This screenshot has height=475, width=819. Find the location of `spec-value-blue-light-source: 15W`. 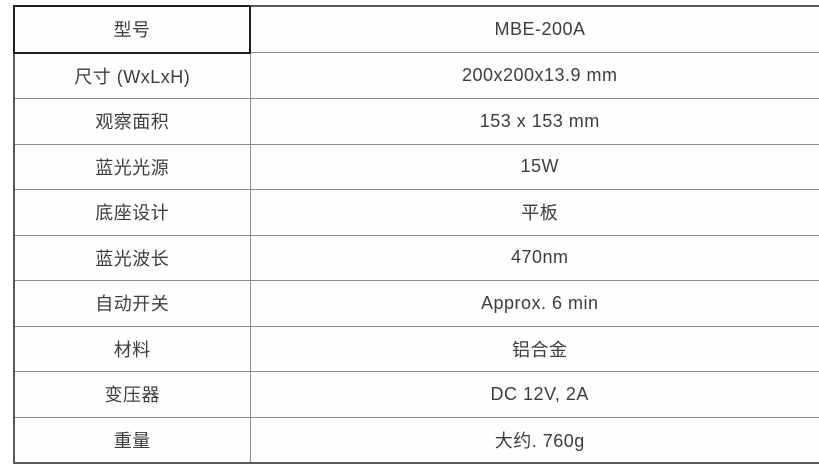

spec-value-blue-light-source: 15W is located at coordinates (534, 166).